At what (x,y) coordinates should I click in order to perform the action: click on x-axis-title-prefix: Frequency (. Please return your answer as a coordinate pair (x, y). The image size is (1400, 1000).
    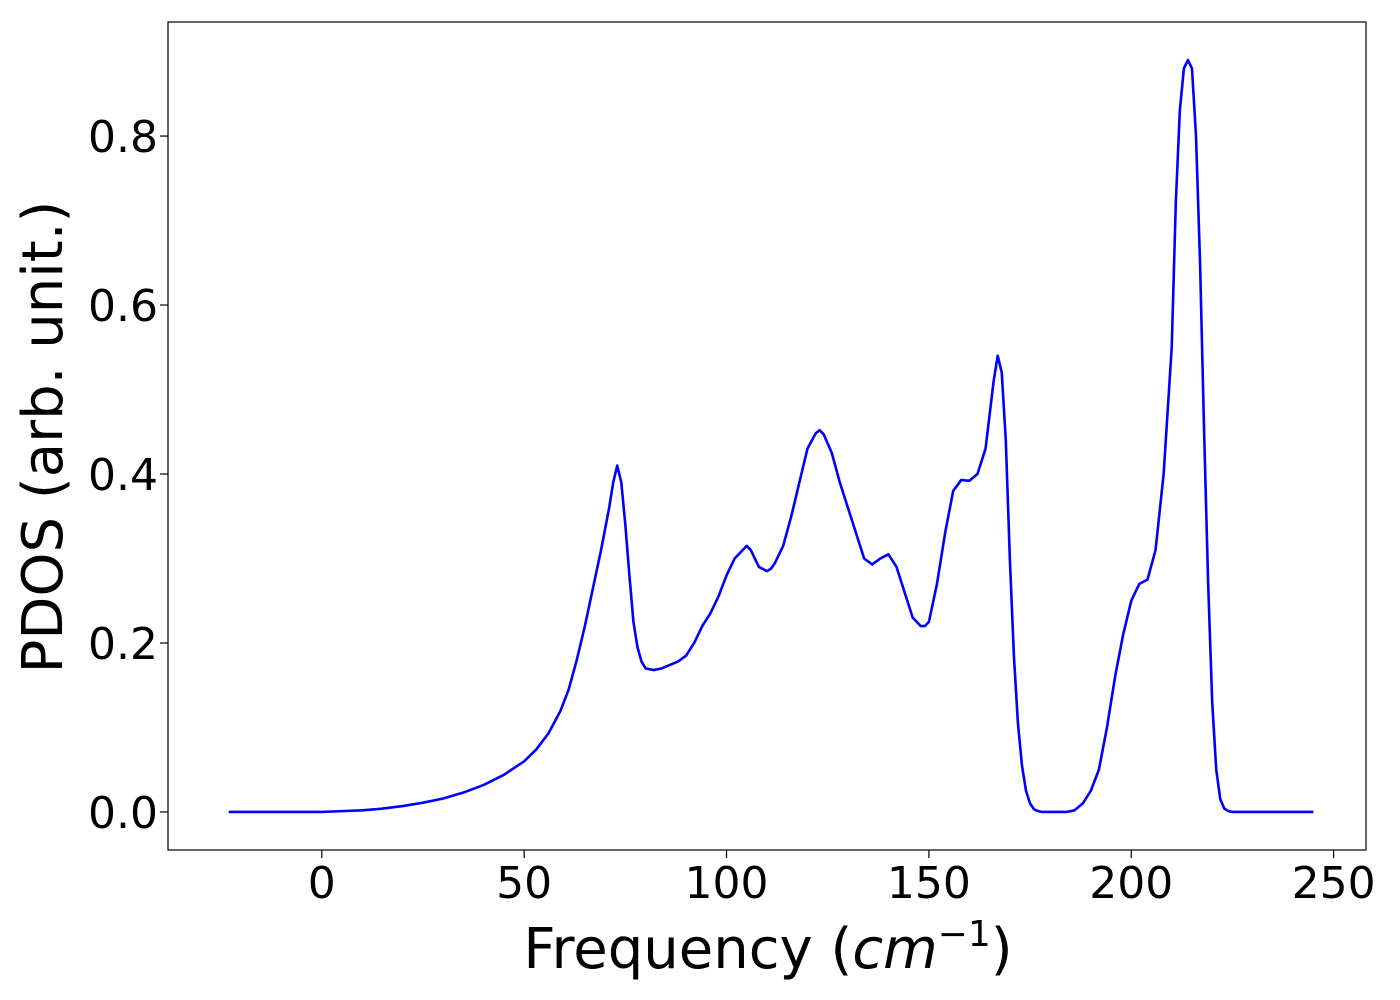
    Looking at the image, I should click on (687, 949).